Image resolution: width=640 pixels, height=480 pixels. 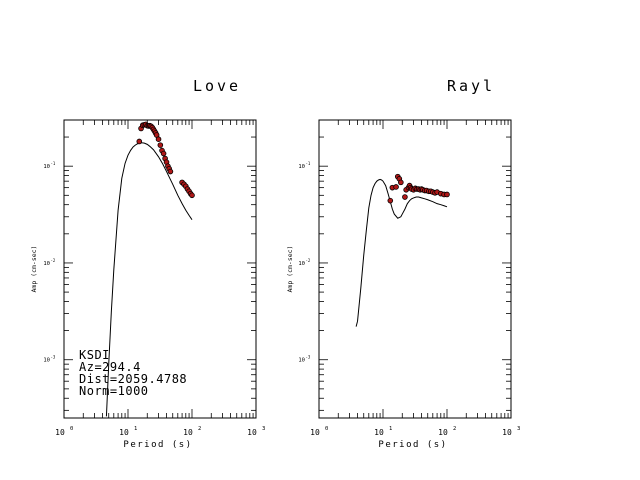 What do you see at coordinates (471, 86) in the screenshot?
I see `chart-title: Rayl` at bounding box center [471, 86].